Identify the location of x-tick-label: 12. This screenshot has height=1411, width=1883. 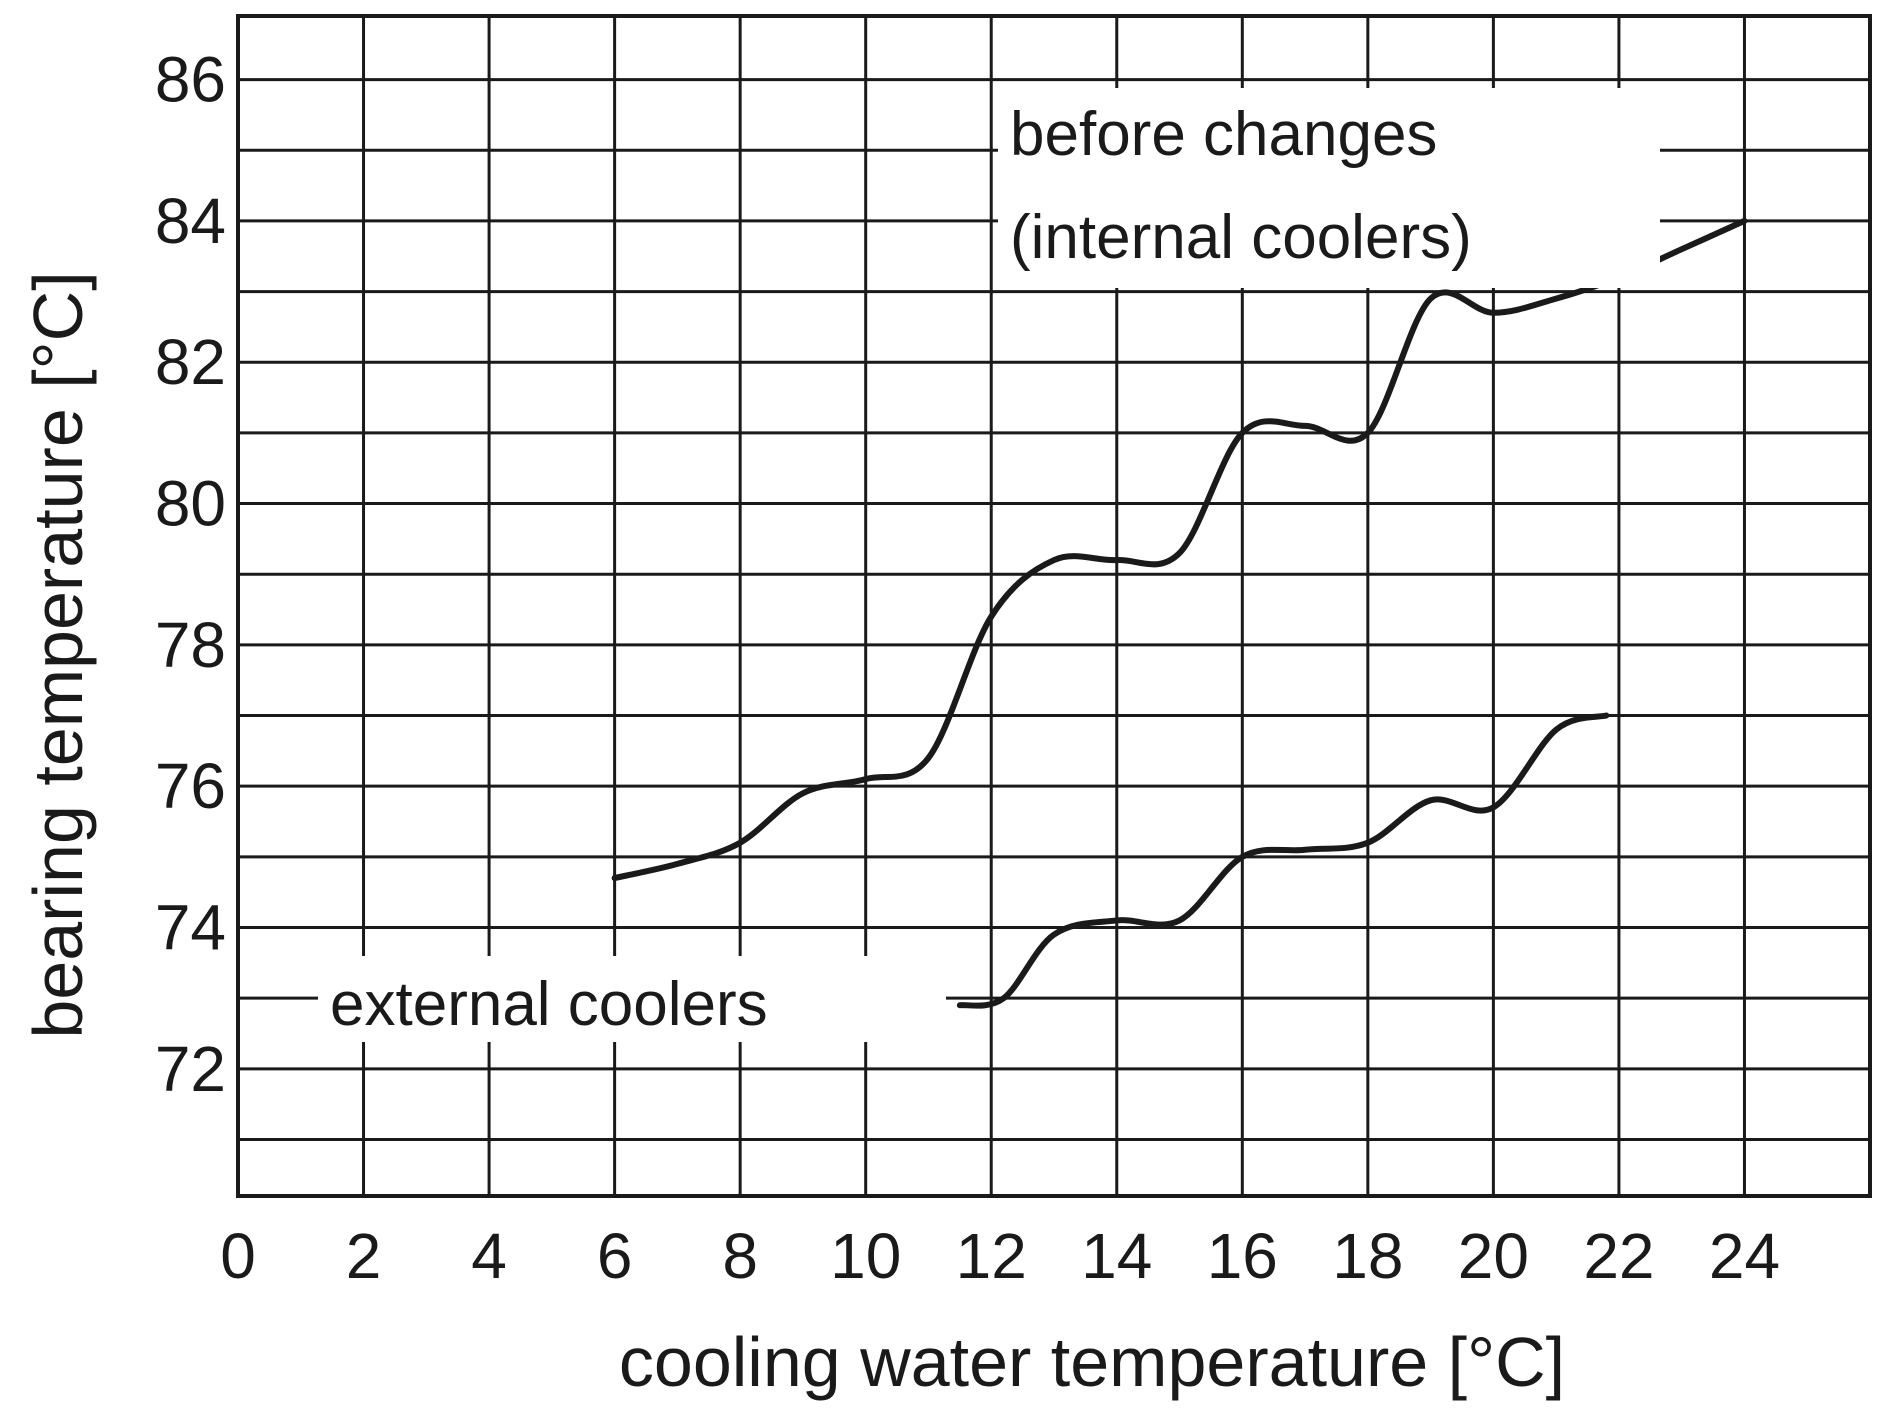
(991, 1256).